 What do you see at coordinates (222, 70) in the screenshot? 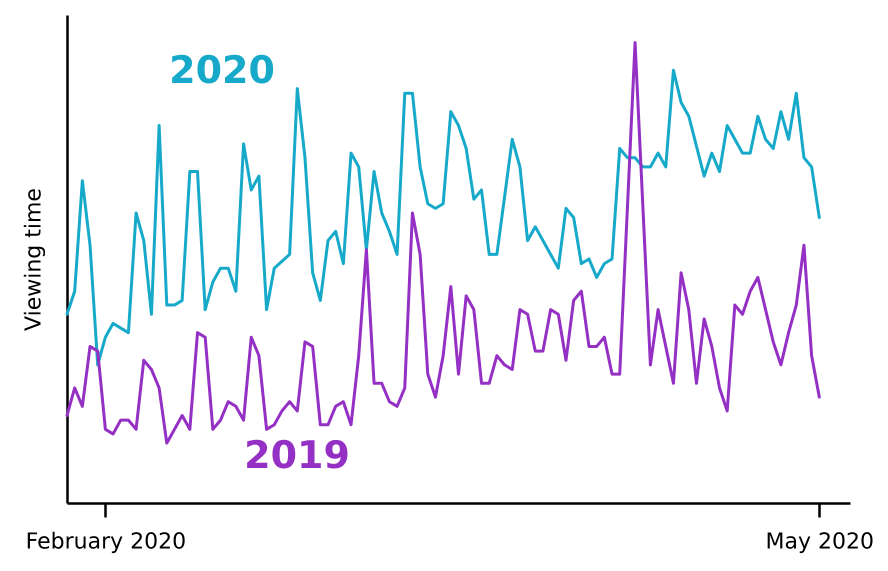
I see `series-label: 2020` at bounding box center [222, 70].